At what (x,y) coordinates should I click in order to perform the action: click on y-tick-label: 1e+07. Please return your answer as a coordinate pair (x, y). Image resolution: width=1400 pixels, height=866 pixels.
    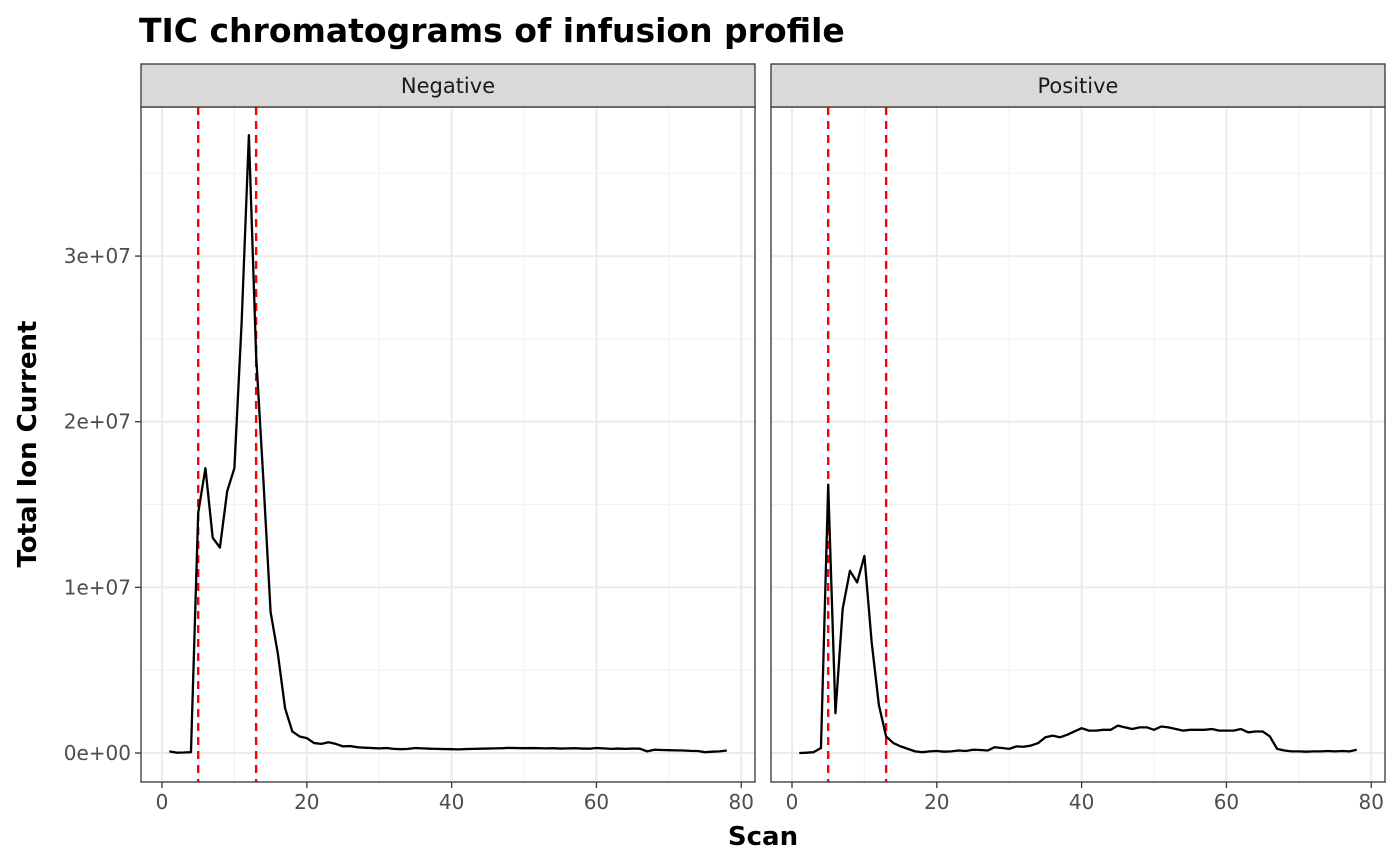
    Looking at the image, I should click on (97, 587).